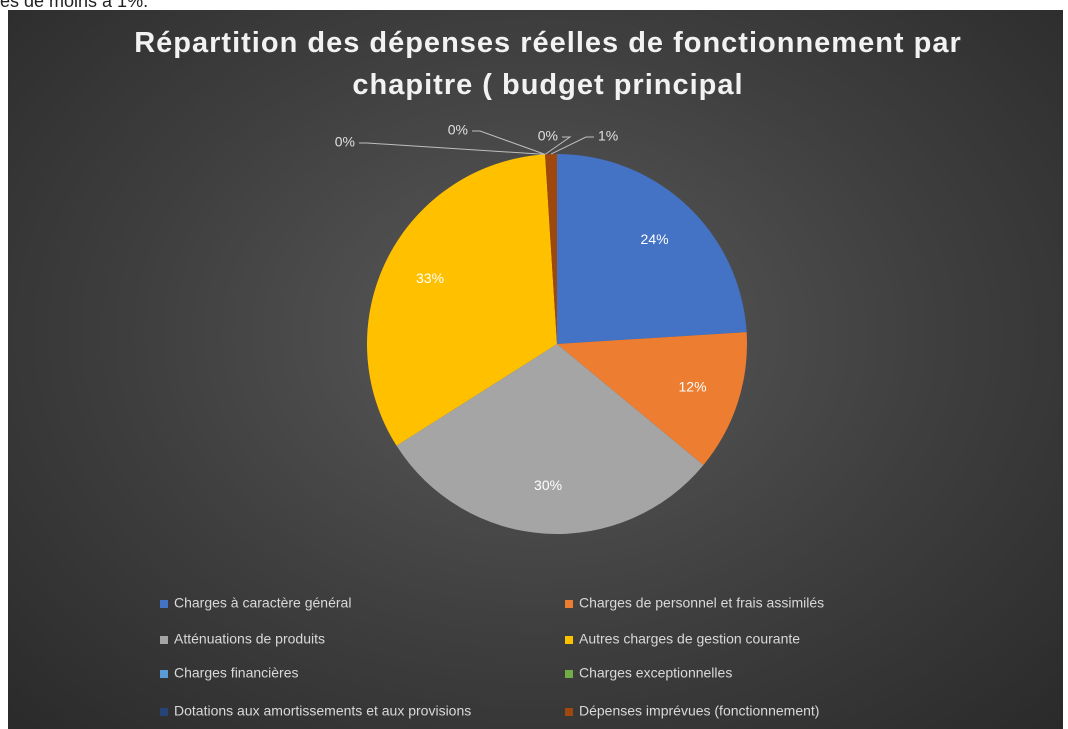 The image size is (1068, 729). Describe the element at coordinates (655, 239) in the screenshot. I see `data-label: 24%` at that location.